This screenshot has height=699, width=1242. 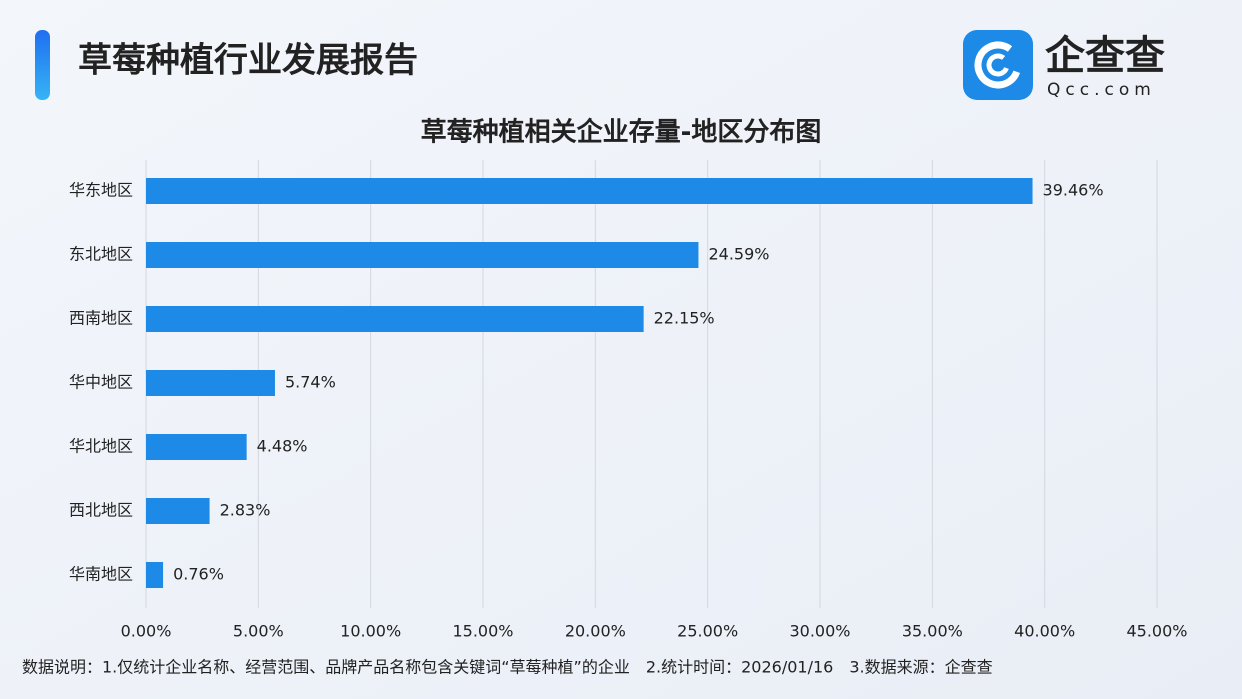 I want to click on value-label: 4.48%, so click(x=282, y=446).